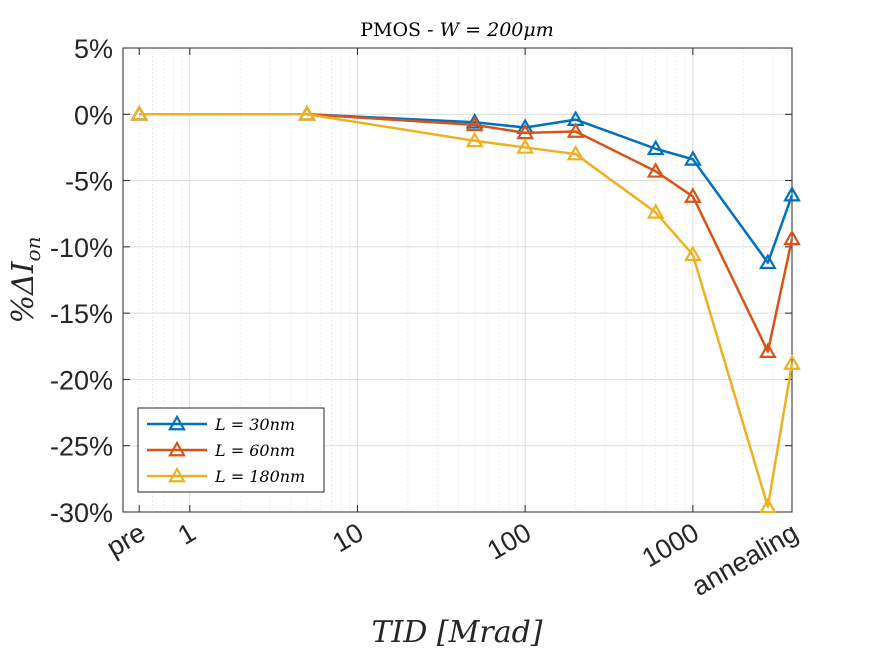 Image resolution: width=875 pixels, height=656 pixels. I want to click on y-tick-label: -10%, so click(81, 248).